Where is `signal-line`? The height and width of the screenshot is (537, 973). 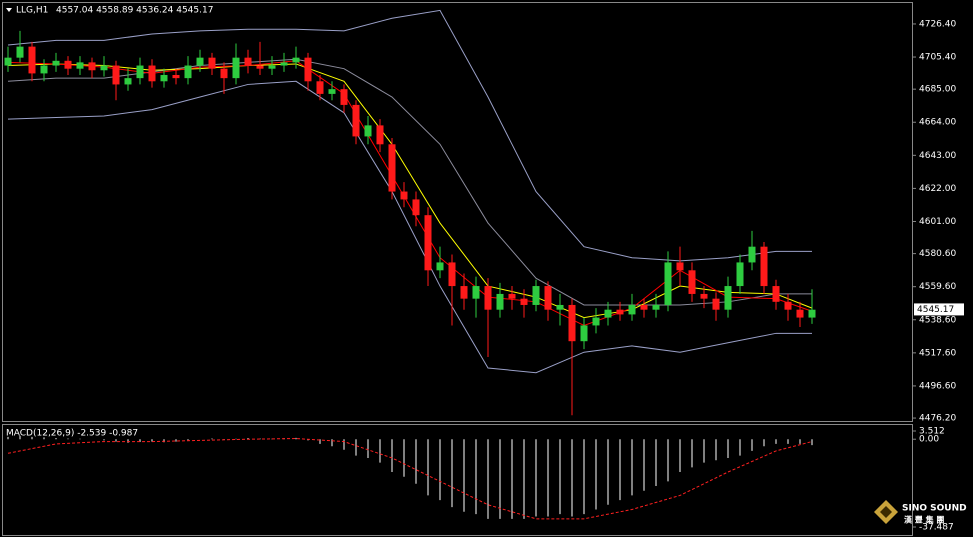
signal-line is located at coordinates (410, 479).